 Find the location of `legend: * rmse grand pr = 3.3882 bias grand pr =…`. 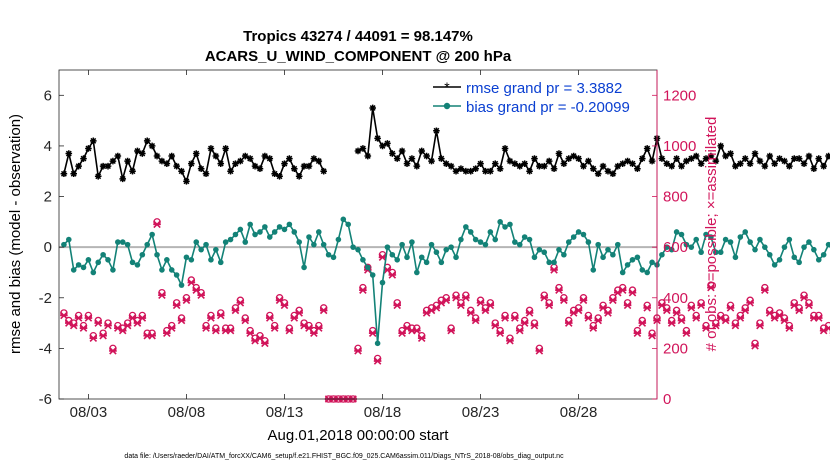

legend: * rmse grand pr = 3.3882 bias grand pr =… is located at coordinates (535, 97).